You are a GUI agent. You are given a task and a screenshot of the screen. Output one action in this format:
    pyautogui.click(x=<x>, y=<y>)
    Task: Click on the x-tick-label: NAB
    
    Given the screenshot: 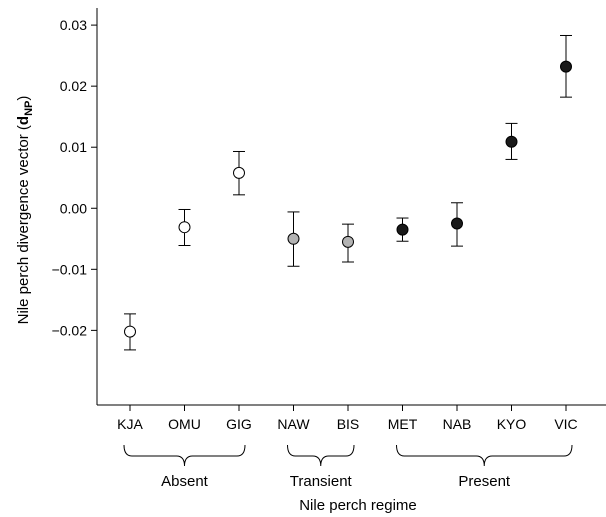 What is the action you would take?
    pyautogui.click(x=457, y=424)
    